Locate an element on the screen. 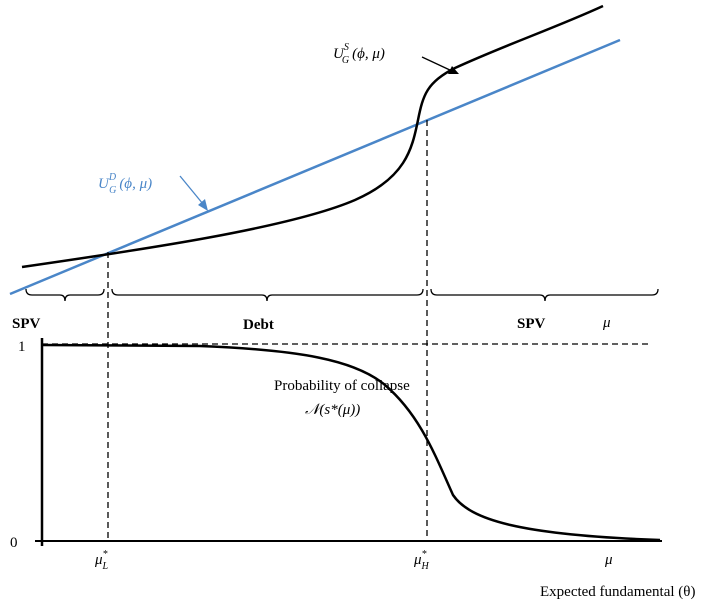 The height and width of the screenshot is (603, 714). svg-text:USG(ϕ, μ): US G (ϕ, μ) is located at coordinates (359, 54).